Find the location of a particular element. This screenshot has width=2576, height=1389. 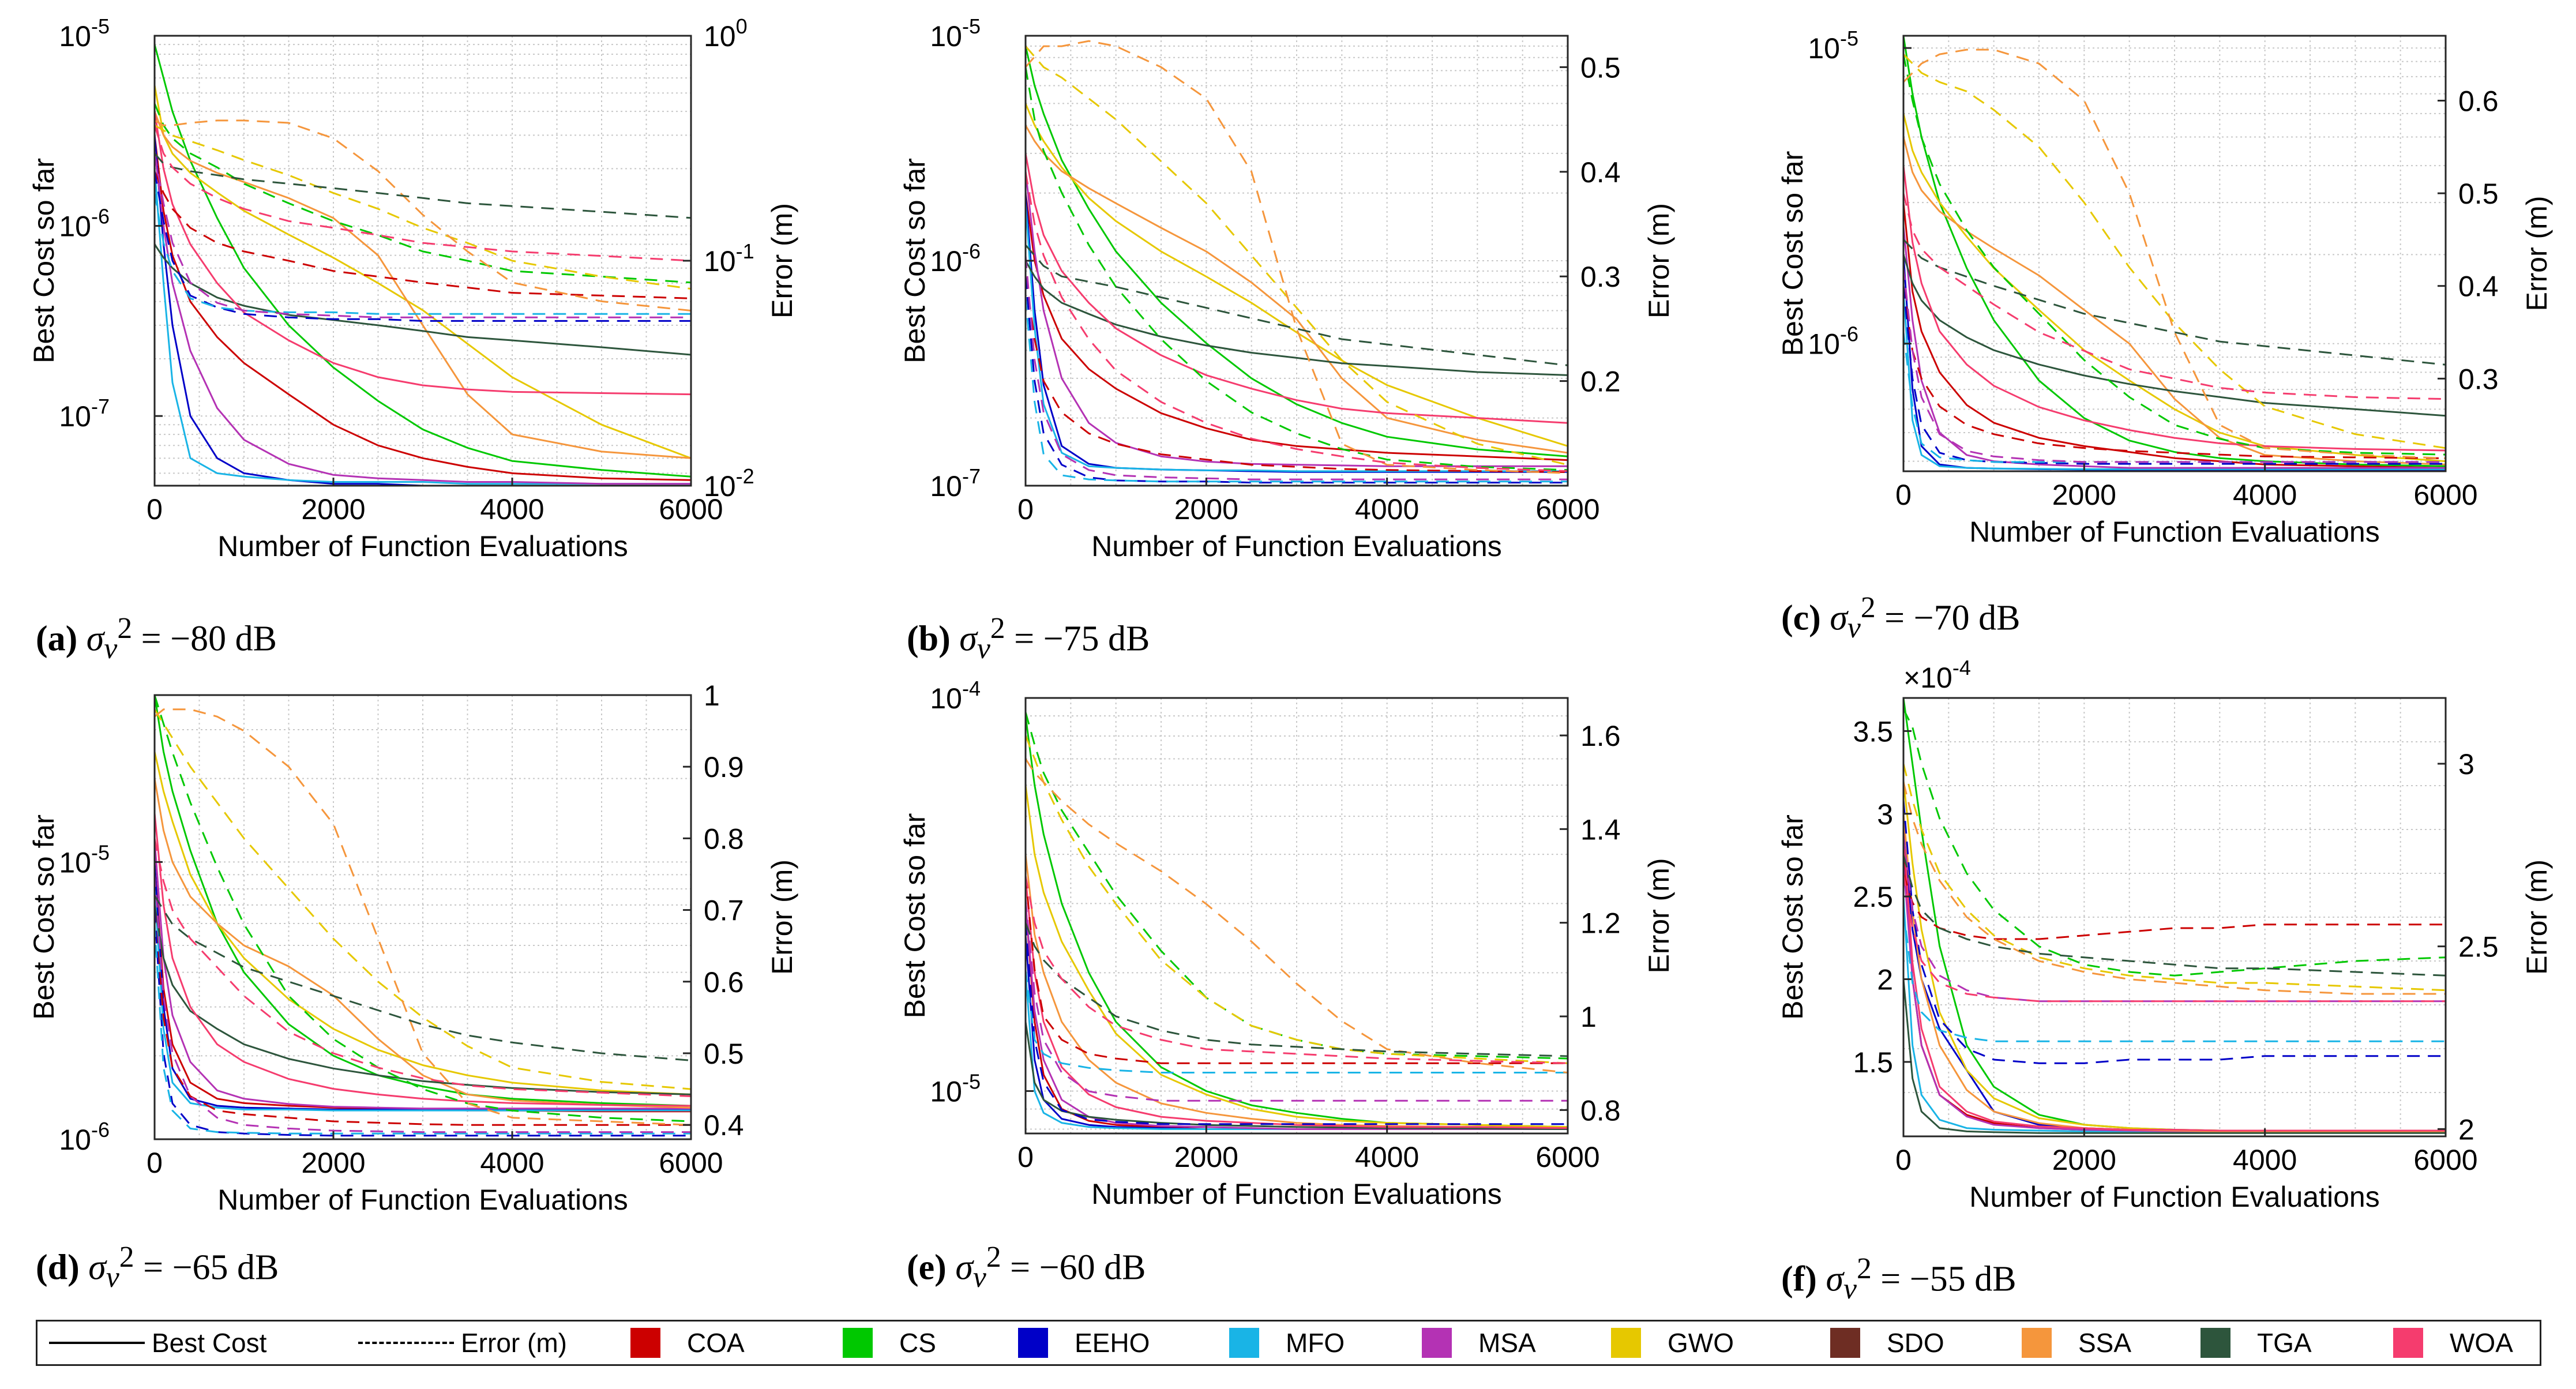

legend-label: COA is located at coordinates (716, 1343).